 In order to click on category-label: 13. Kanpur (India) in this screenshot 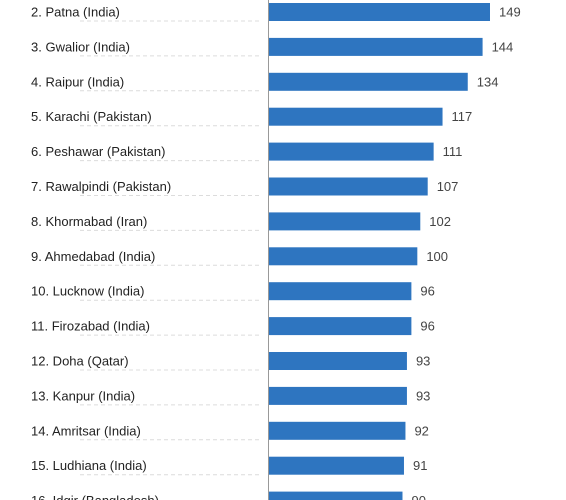, I will do `click(83, 395)`.